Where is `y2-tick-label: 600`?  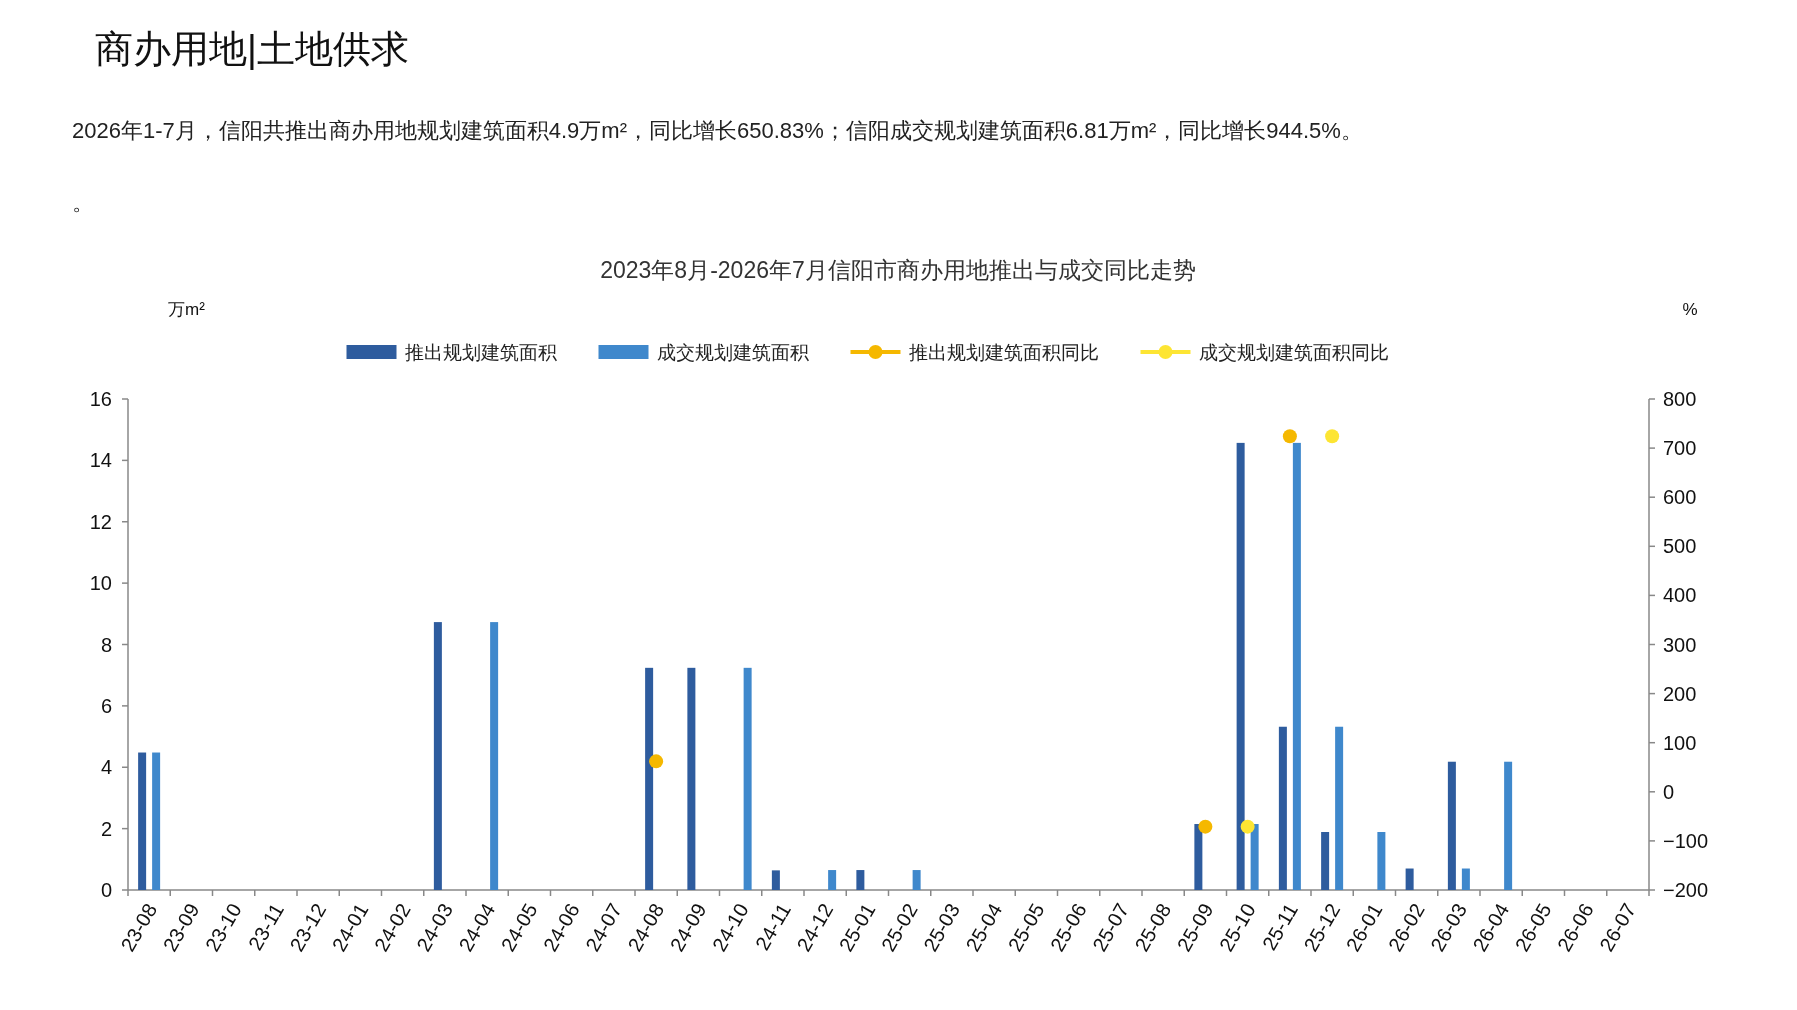 y2-tick-label: 600 is located at coordinates (1680, 497).